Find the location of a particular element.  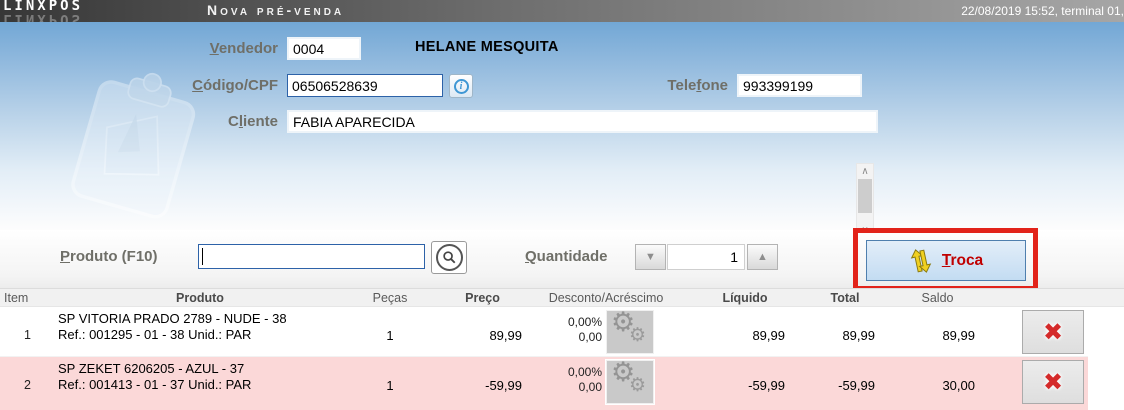

troca-button: Troca is located at coordinates (946, 260).